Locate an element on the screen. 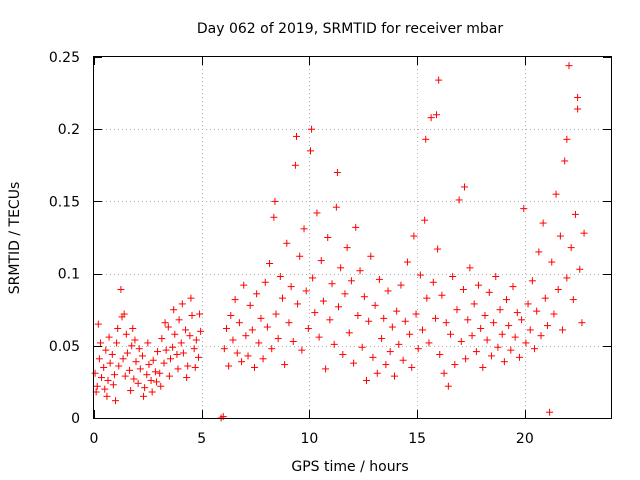 This screenshot has width=640, height=480. y-tick-label: 0.15 is located at coordinates (64, 202).